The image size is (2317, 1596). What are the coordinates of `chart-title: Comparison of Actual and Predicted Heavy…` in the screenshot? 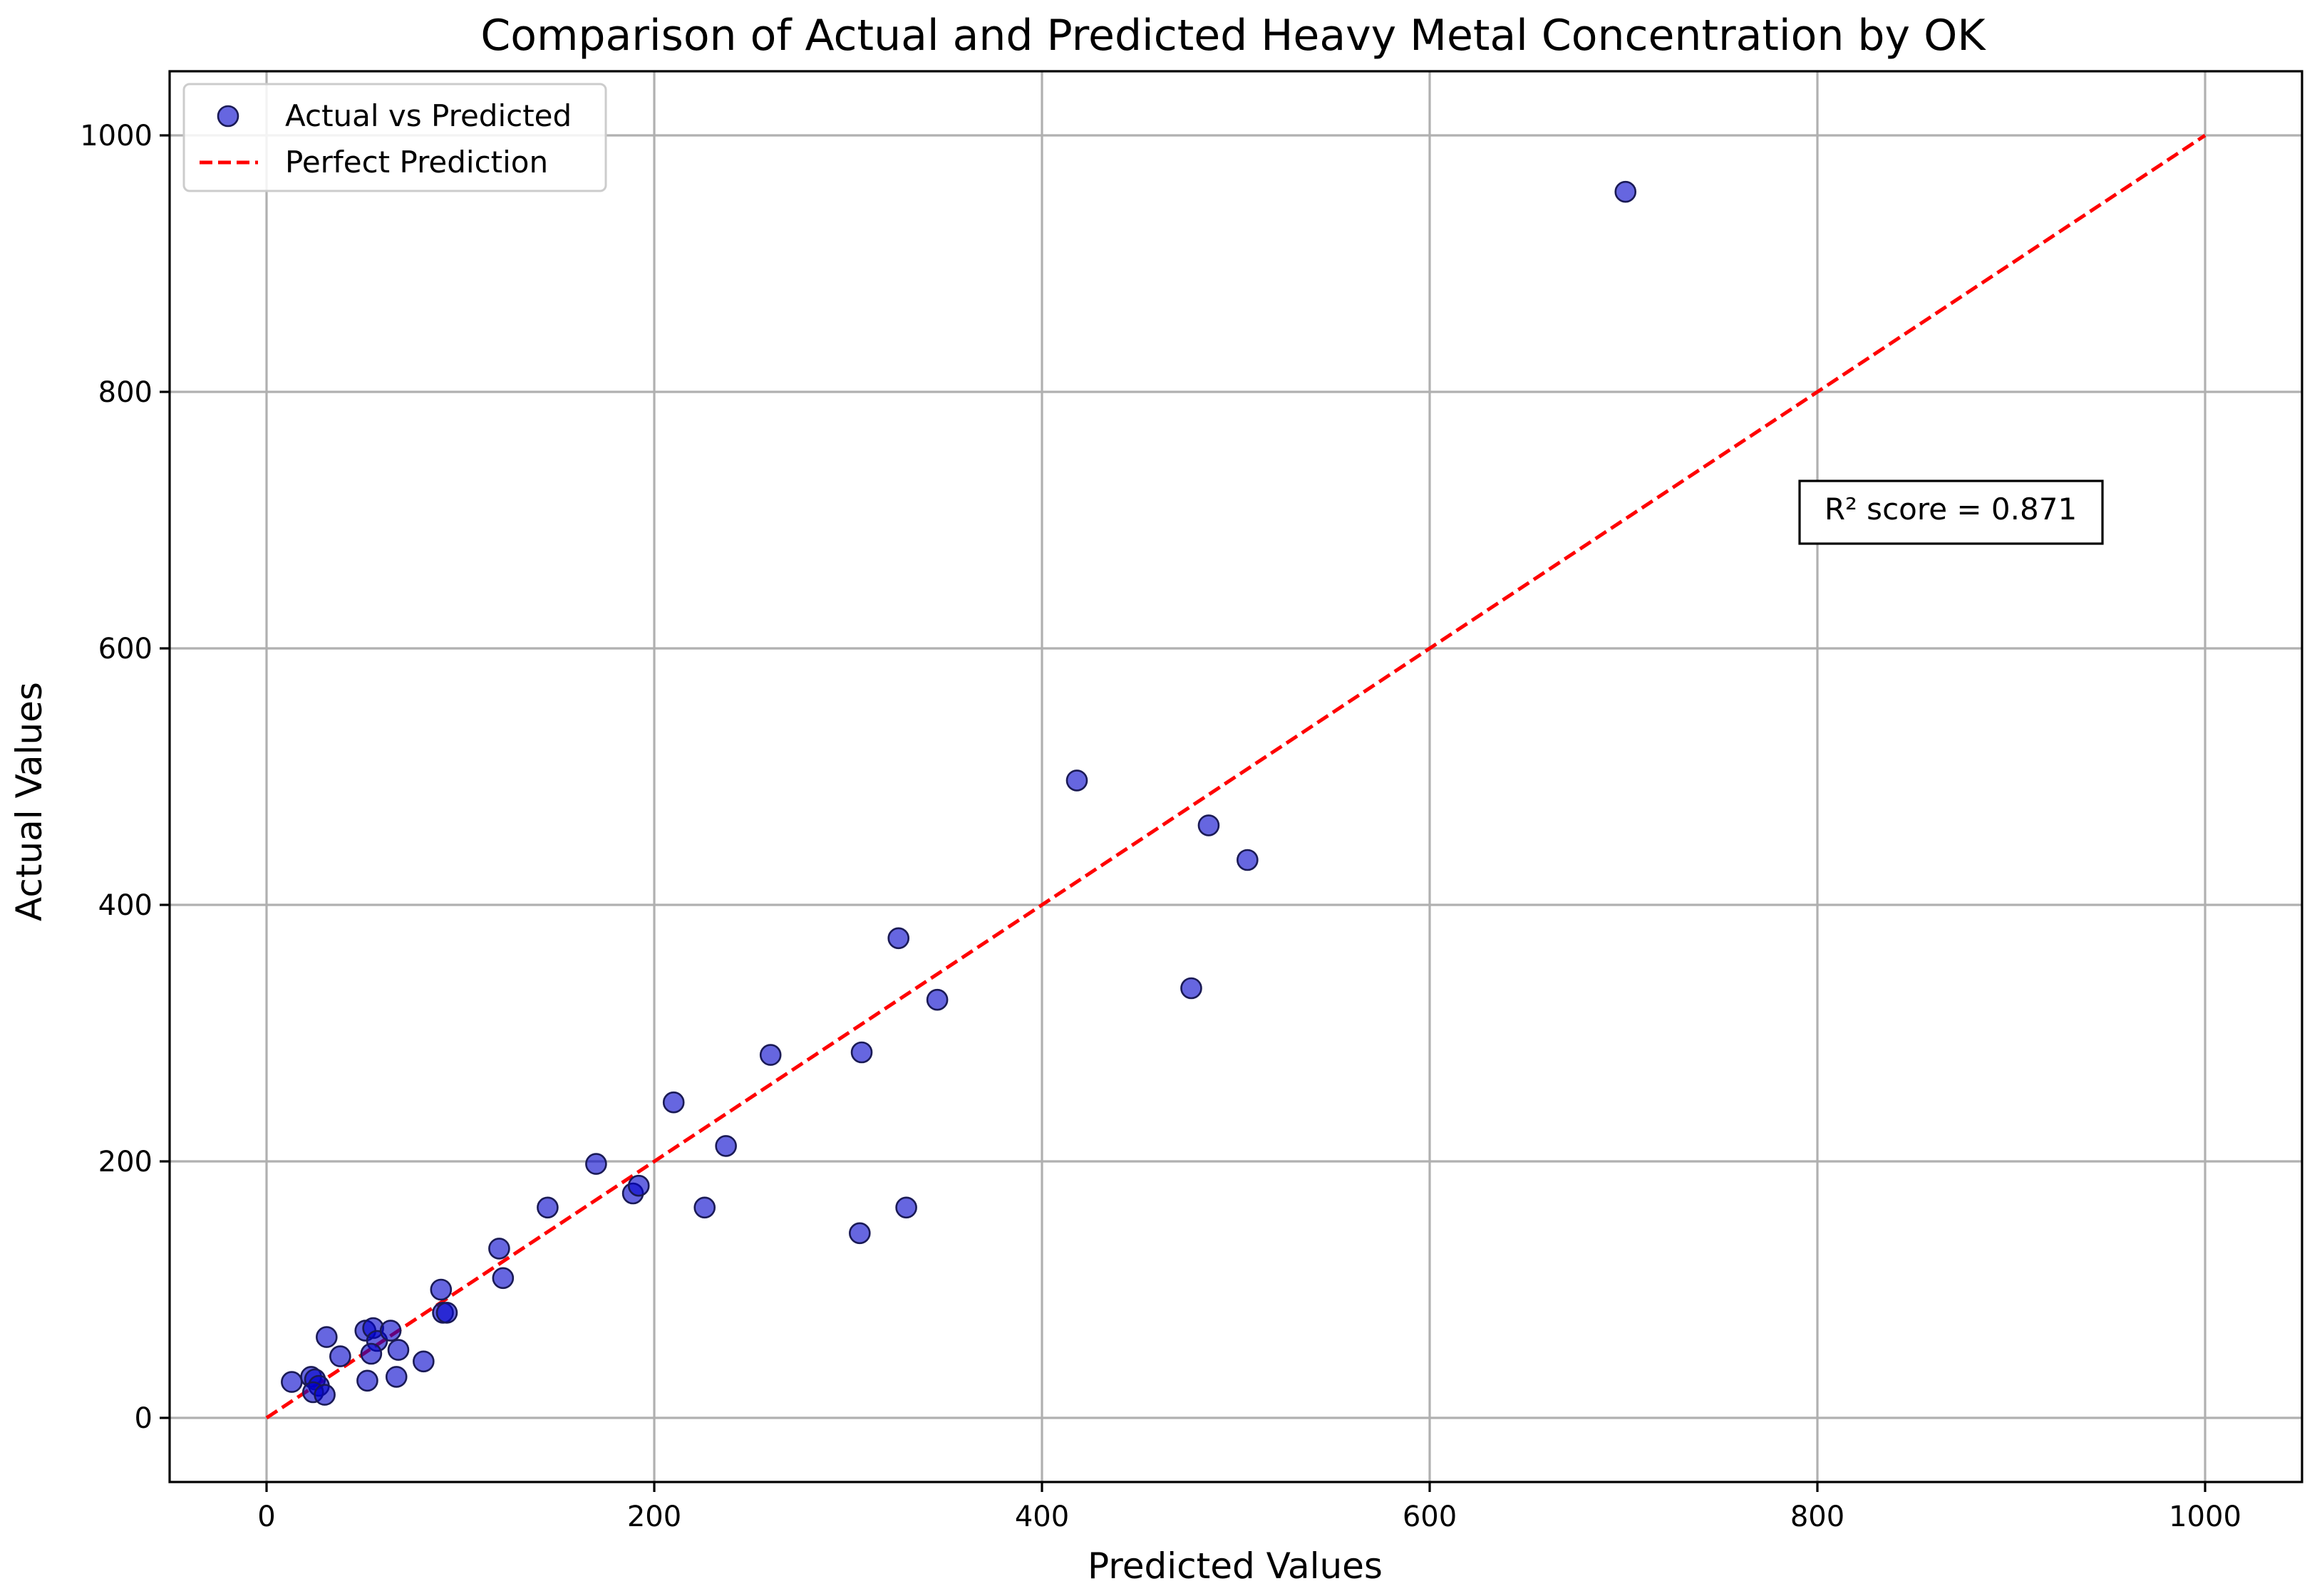 It's located at (1233, 36).